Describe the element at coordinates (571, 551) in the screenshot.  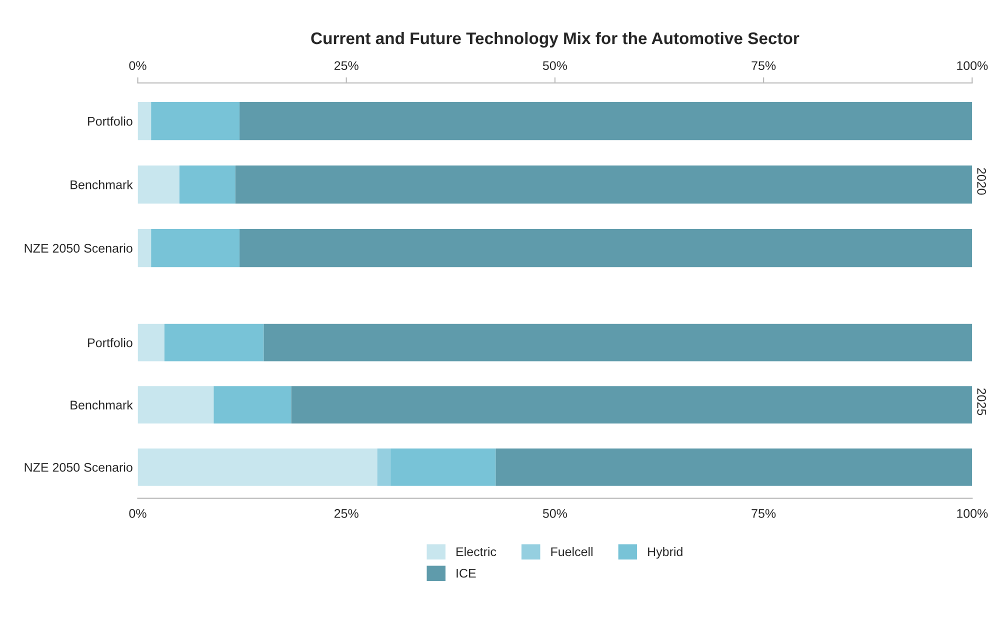
I see `legend-label: Fuelcell` at that location.